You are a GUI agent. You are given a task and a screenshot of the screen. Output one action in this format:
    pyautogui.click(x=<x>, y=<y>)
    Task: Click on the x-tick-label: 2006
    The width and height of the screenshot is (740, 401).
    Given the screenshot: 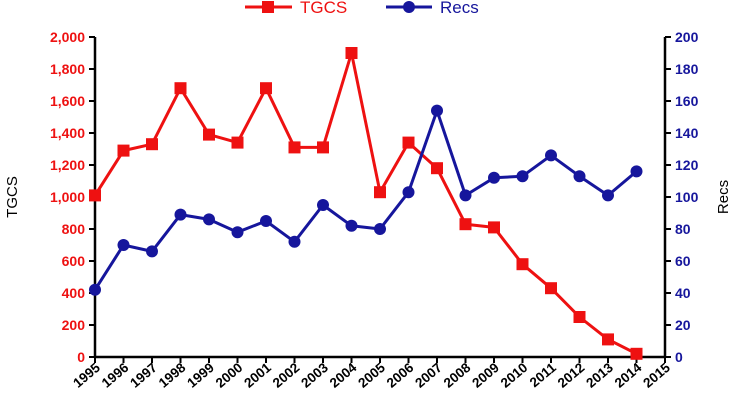 What is the action you would take?
    pyautogui.click(x=400, y=375)
    